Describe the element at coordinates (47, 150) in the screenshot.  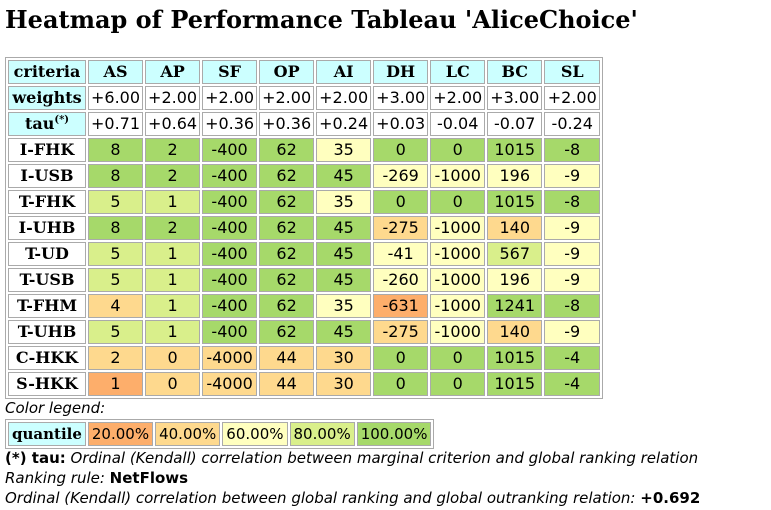
I see `alternative-label: I-FHK` at that location.